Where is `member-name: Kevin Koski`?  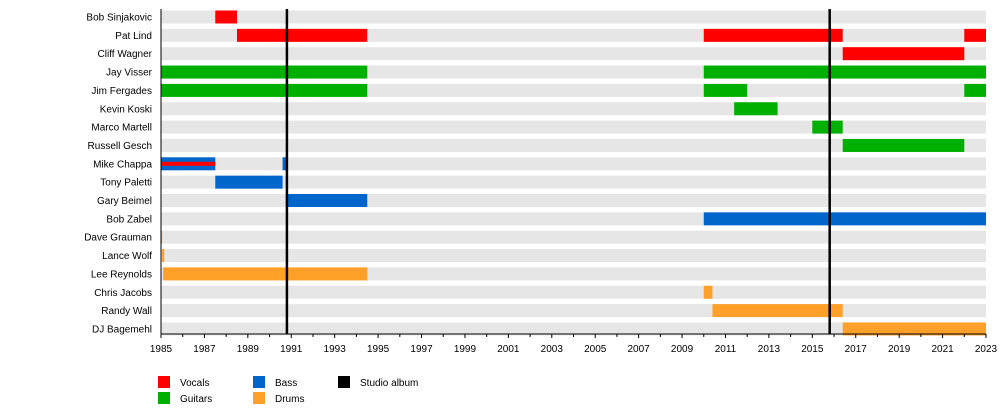
member-name: Kevin Koski is located at coordinates (126, 109).